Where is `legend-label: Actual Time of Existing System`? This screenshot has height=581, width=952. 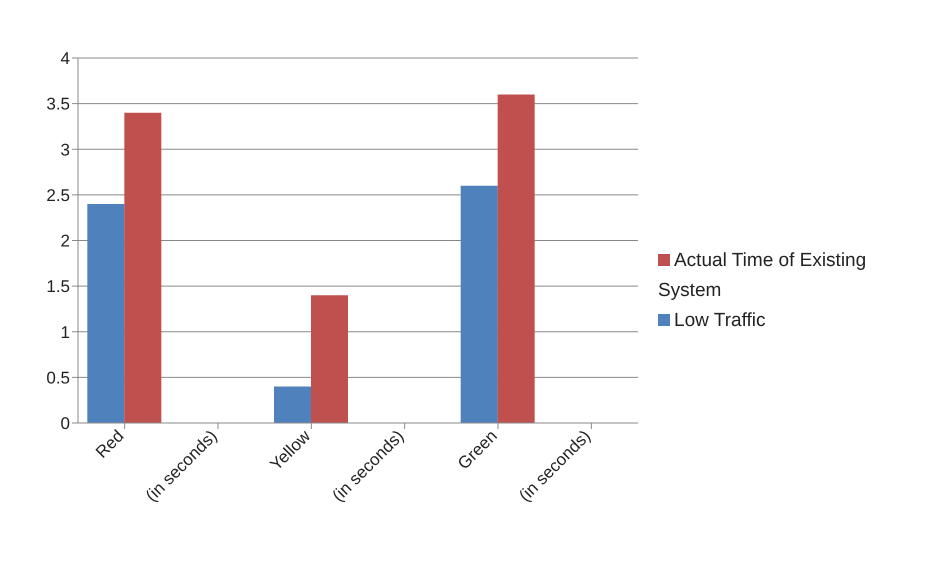 legend-label: Actual Time of Existing System is located at coordinates (762, 275).